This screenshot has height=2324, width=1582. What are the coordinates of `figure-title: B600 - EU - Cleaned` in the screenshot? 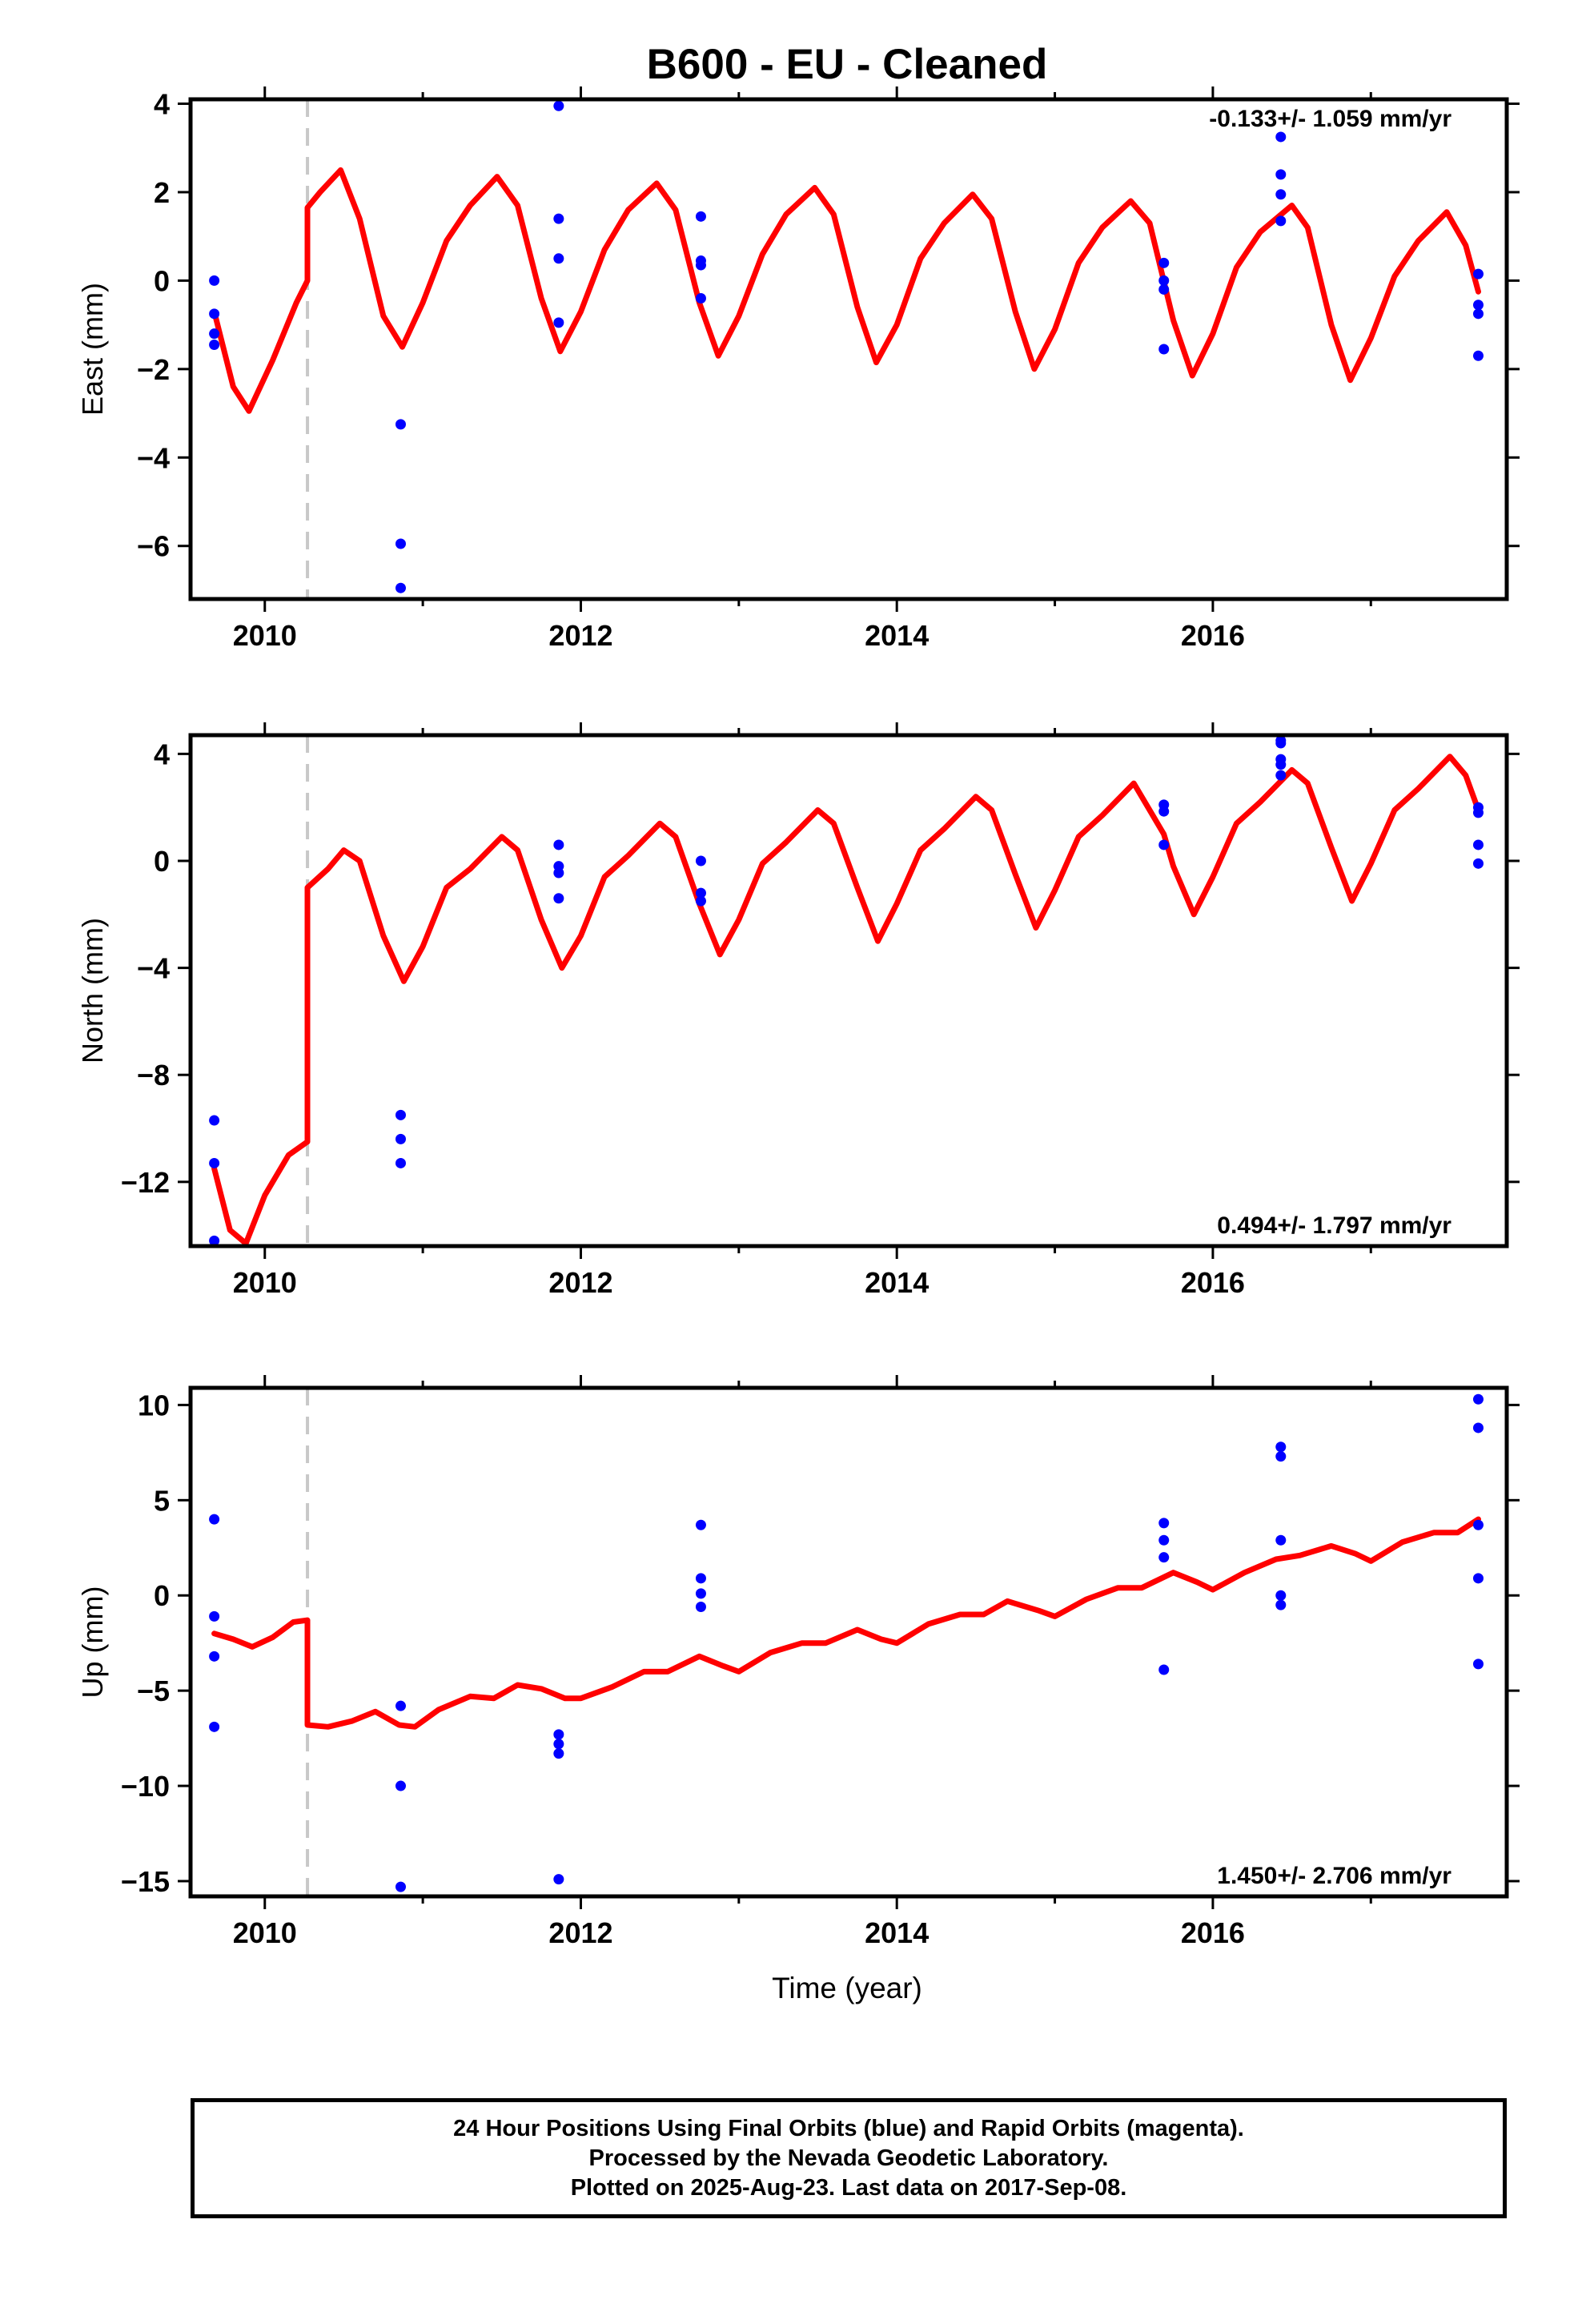 It's located at (847, 64).